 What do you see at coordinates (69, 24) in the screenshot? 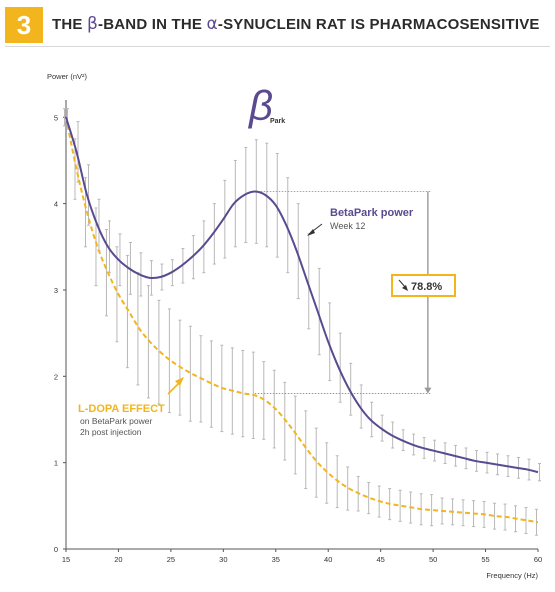
I see `title-part-1: THE` at bounding box center [69, 24].